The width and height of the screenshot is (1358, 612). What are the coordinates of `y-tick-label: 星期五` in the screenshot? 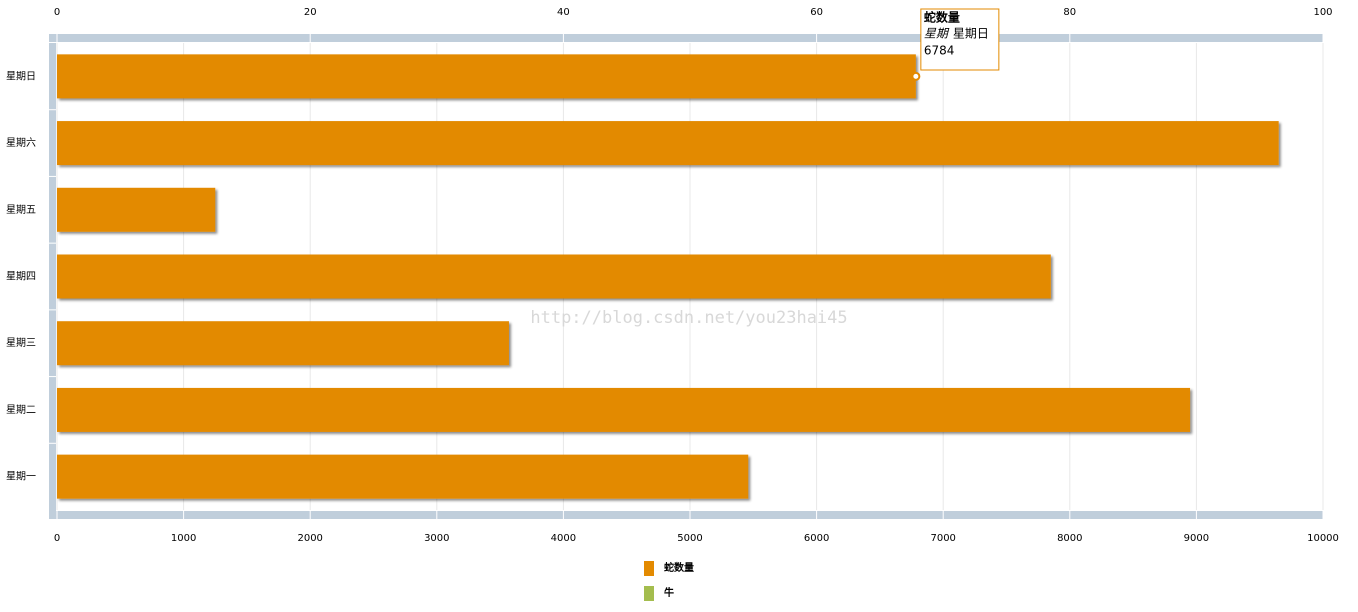 It's located at (21, 210).